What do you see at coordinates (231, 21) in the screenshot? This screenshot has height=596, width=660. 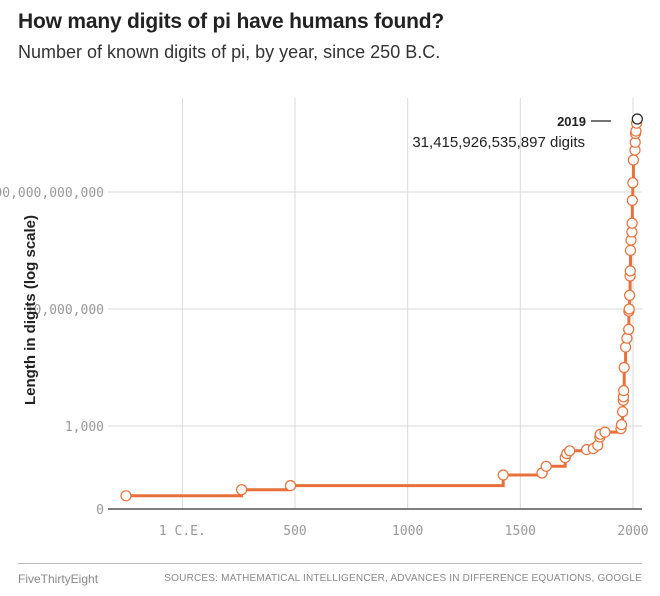 I see `chart-title: How many digits of pi have humans found?` at bounding box center [231, 21].